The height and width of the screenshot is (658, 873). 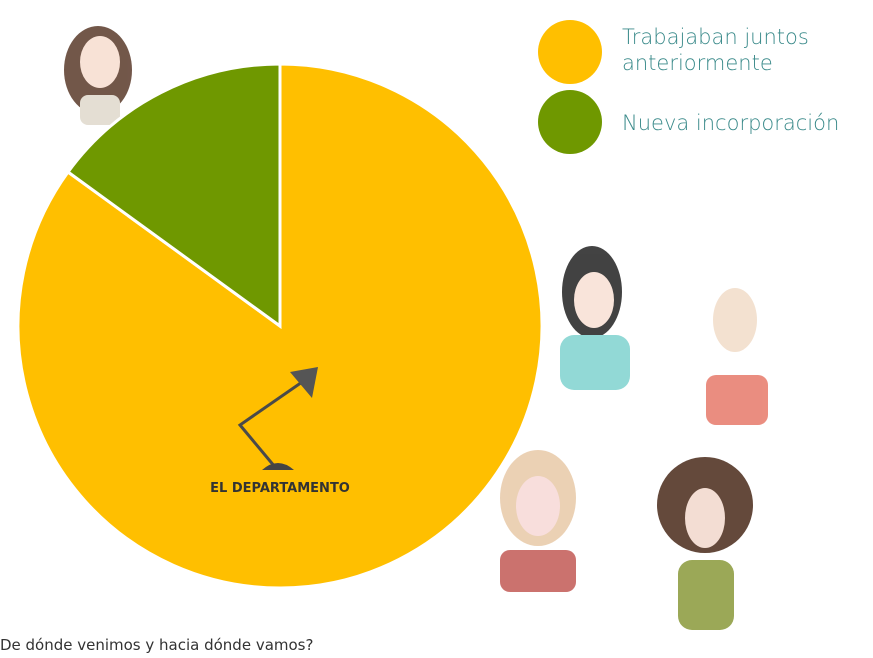 I want to click on caption: ¿De dónde venimos y hacia dónde vamos?, so click(x=157, y=645).